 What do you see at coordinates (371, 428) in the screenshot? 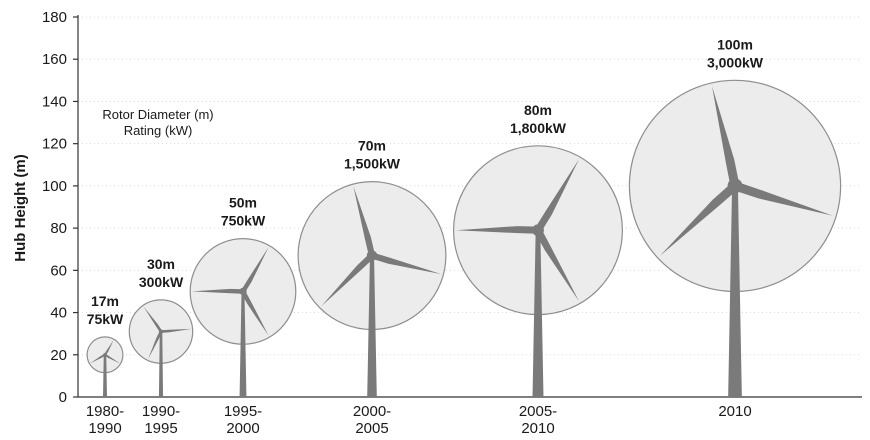
I see `x-category-label: 2005` at bounding box center [371, 428].